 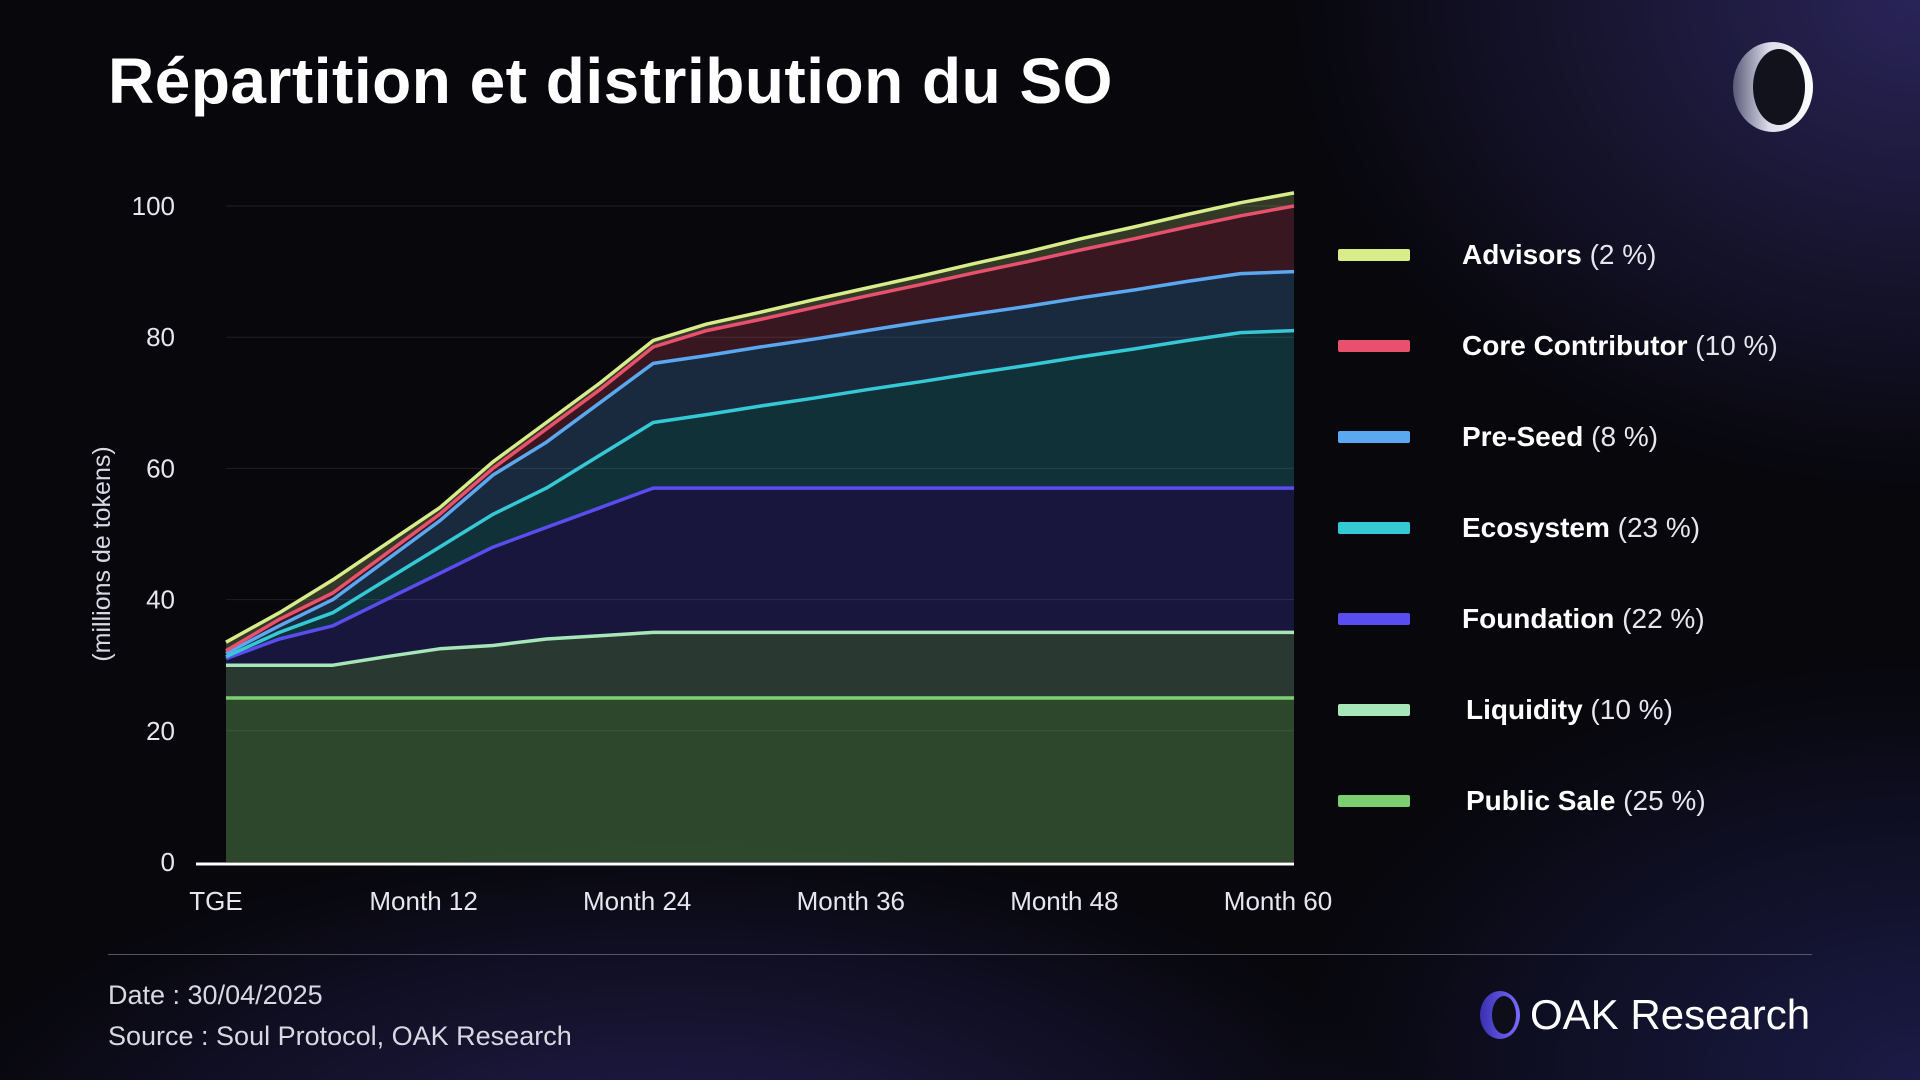 I want to click on x-tick-label: Month 12, so click(x=423, y=901).